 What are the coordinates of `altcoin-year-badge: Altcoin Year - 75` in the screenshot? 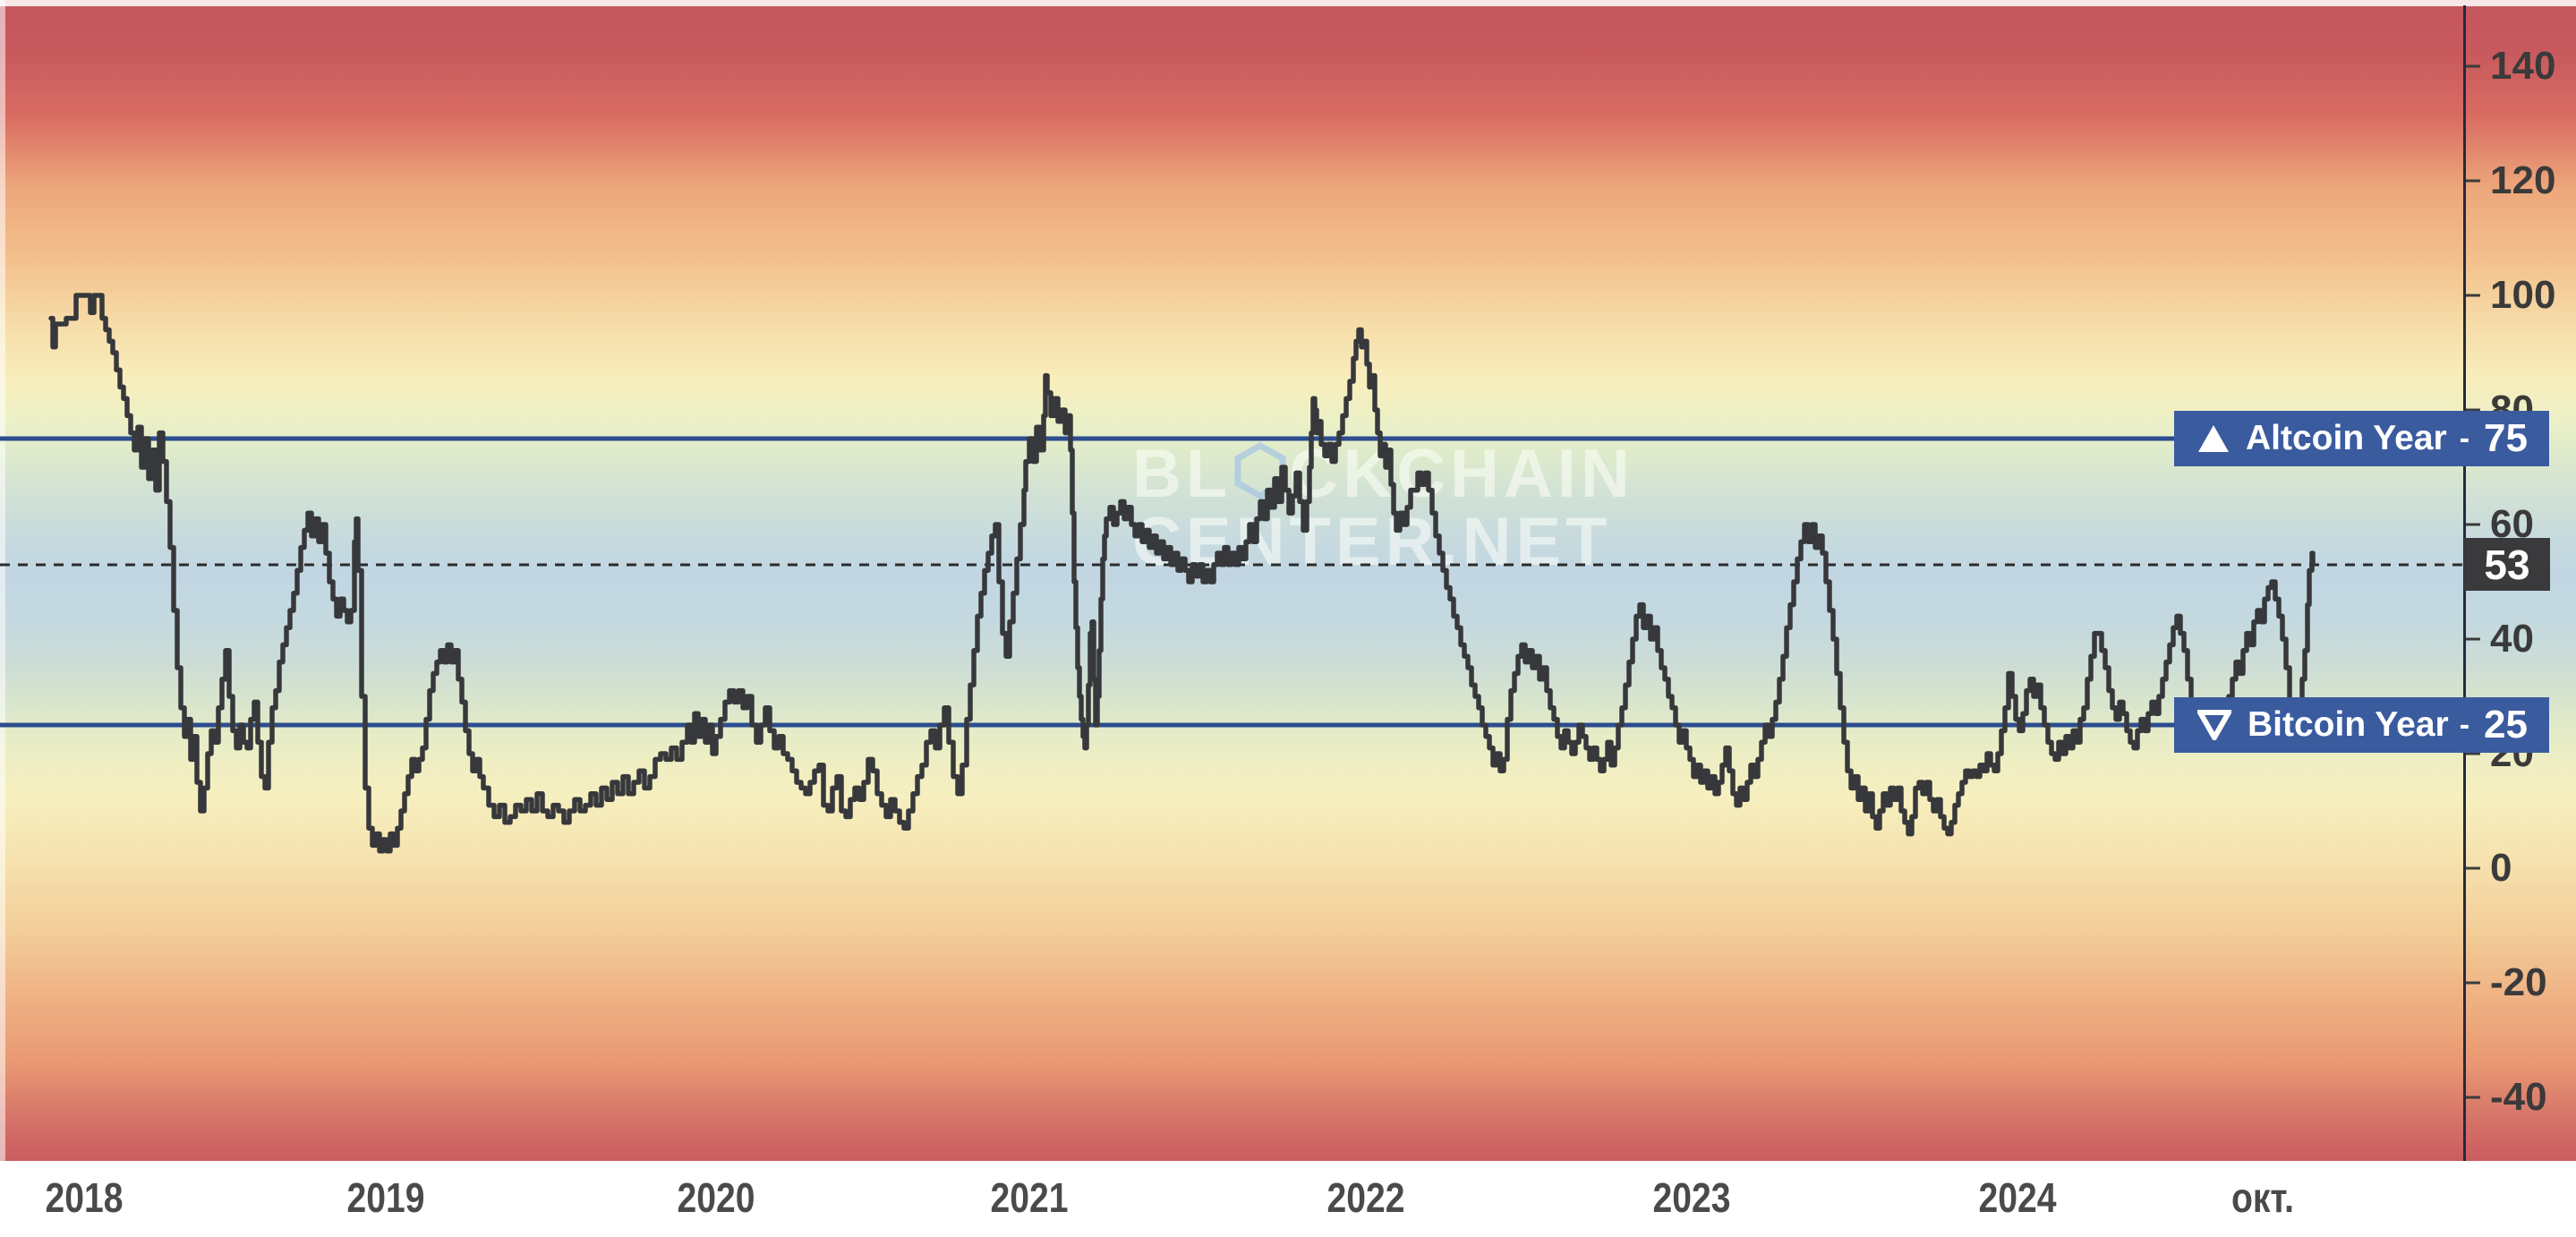 It's located at (2361, 438).